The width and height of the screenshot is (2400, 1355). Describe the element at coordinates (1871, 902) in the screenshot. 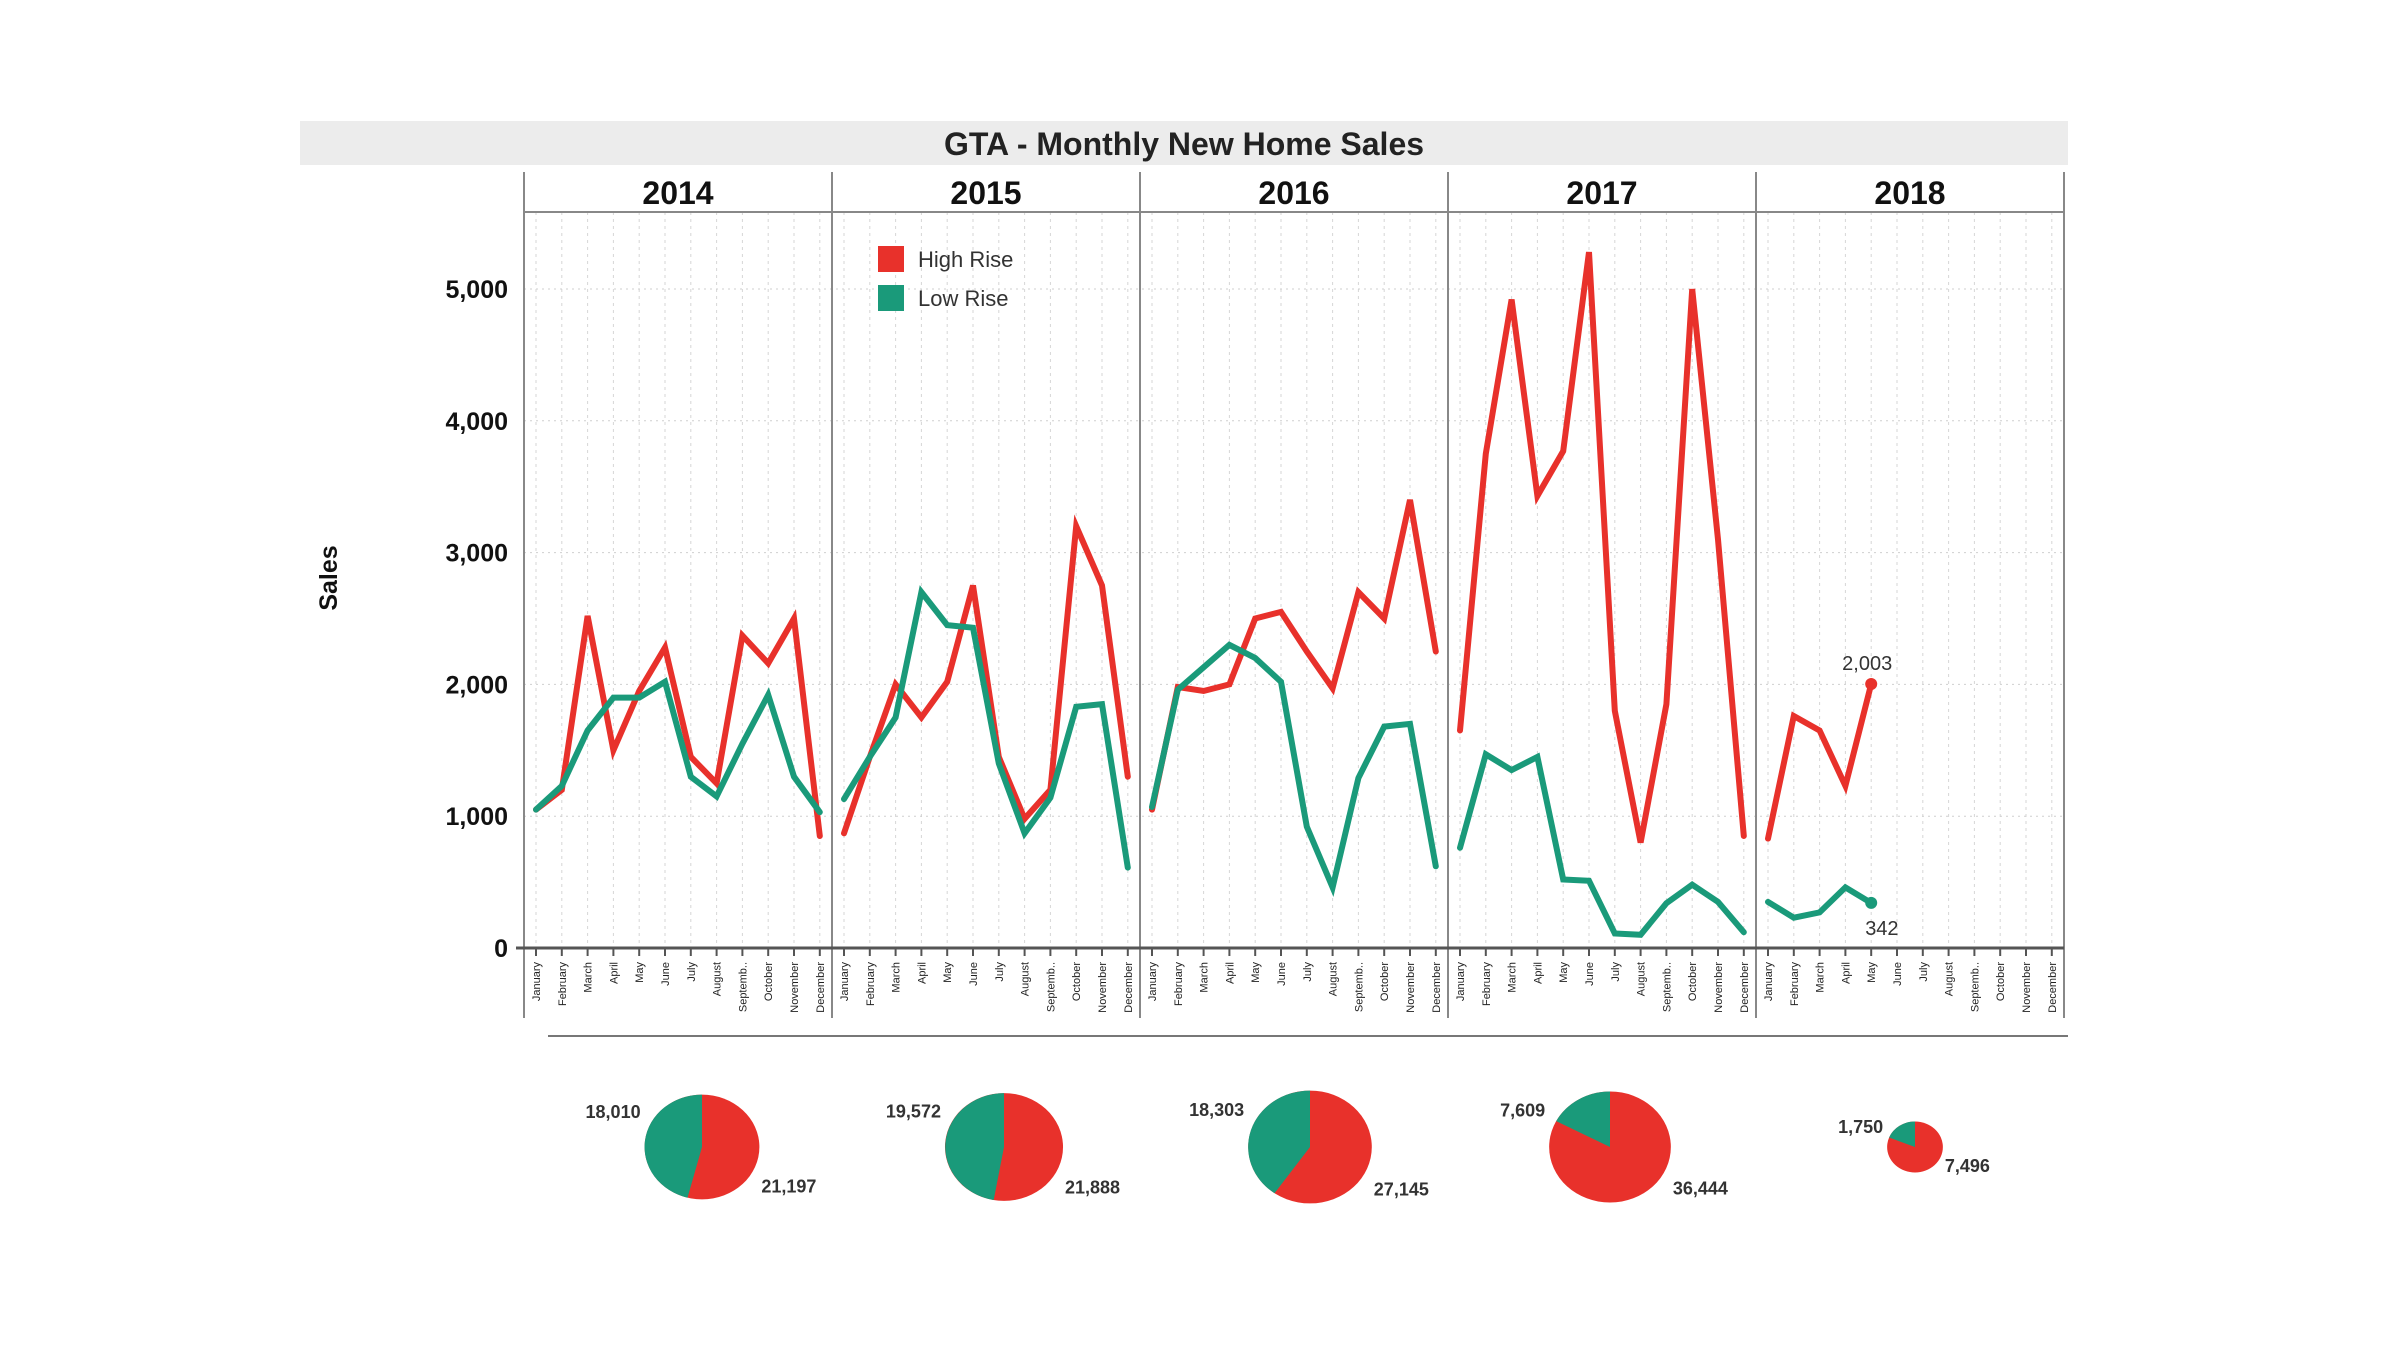

I see `endpoint-dot-low-rise` at that location.